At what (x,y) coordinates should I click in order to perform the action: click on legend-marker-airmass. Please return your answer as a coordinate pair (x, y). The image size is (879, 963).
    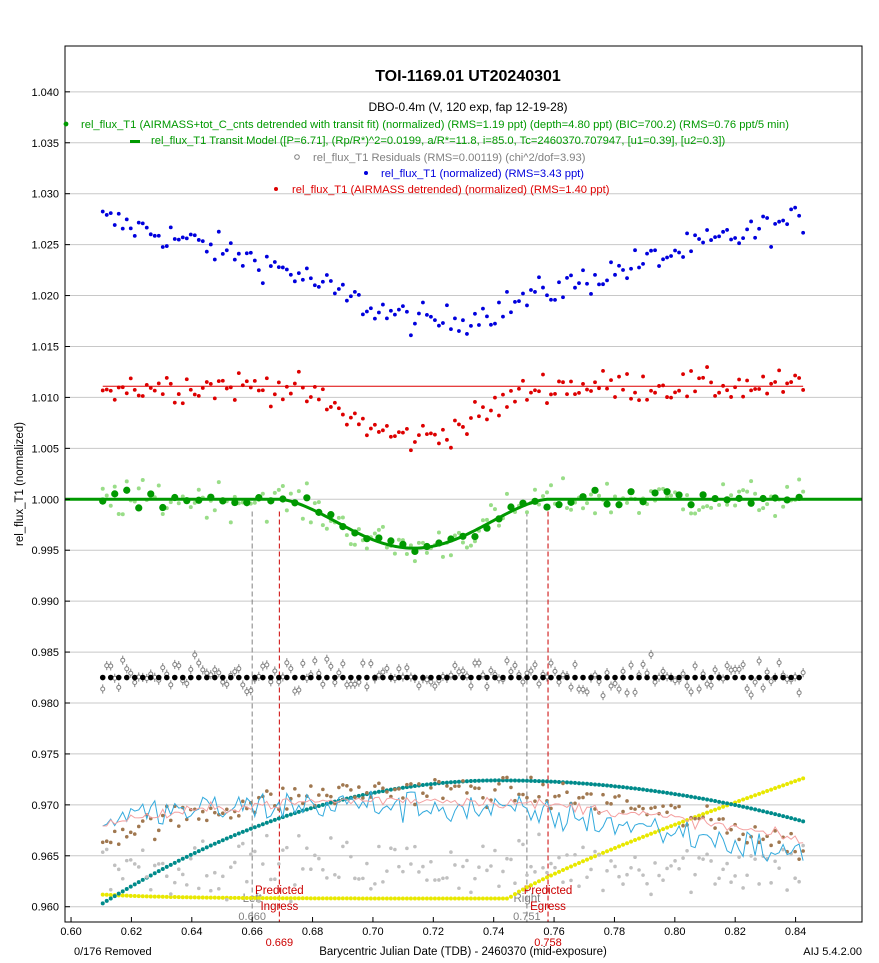
    Looking at the image, I should click on (276, 189).